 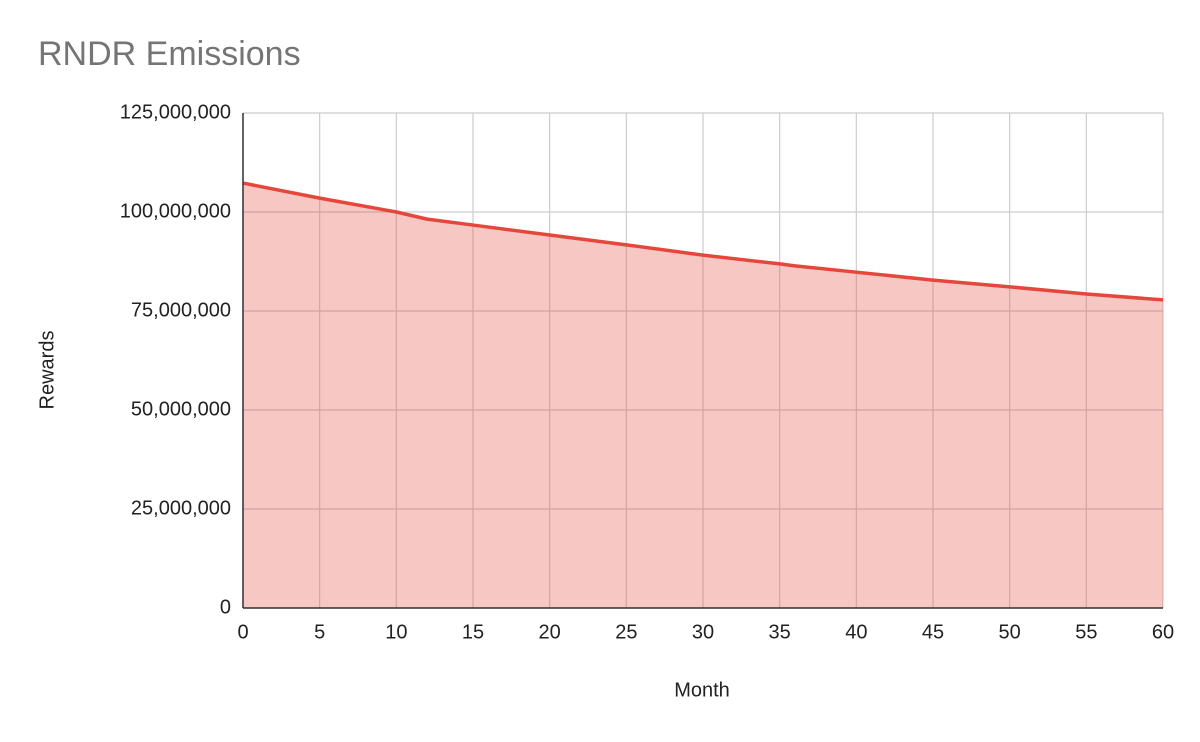 What do you see at coordinates (1163, 632) in the screenshot?
I see `x-tick-label: 60` at bounding box center [1163, 632].